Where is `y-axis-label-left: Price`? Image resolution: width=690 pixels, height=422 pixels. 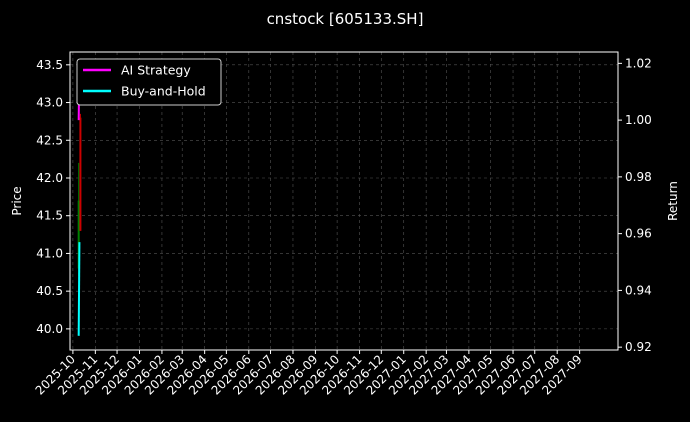
y-axis-label-left: Price is located at coordinates (17, 200).